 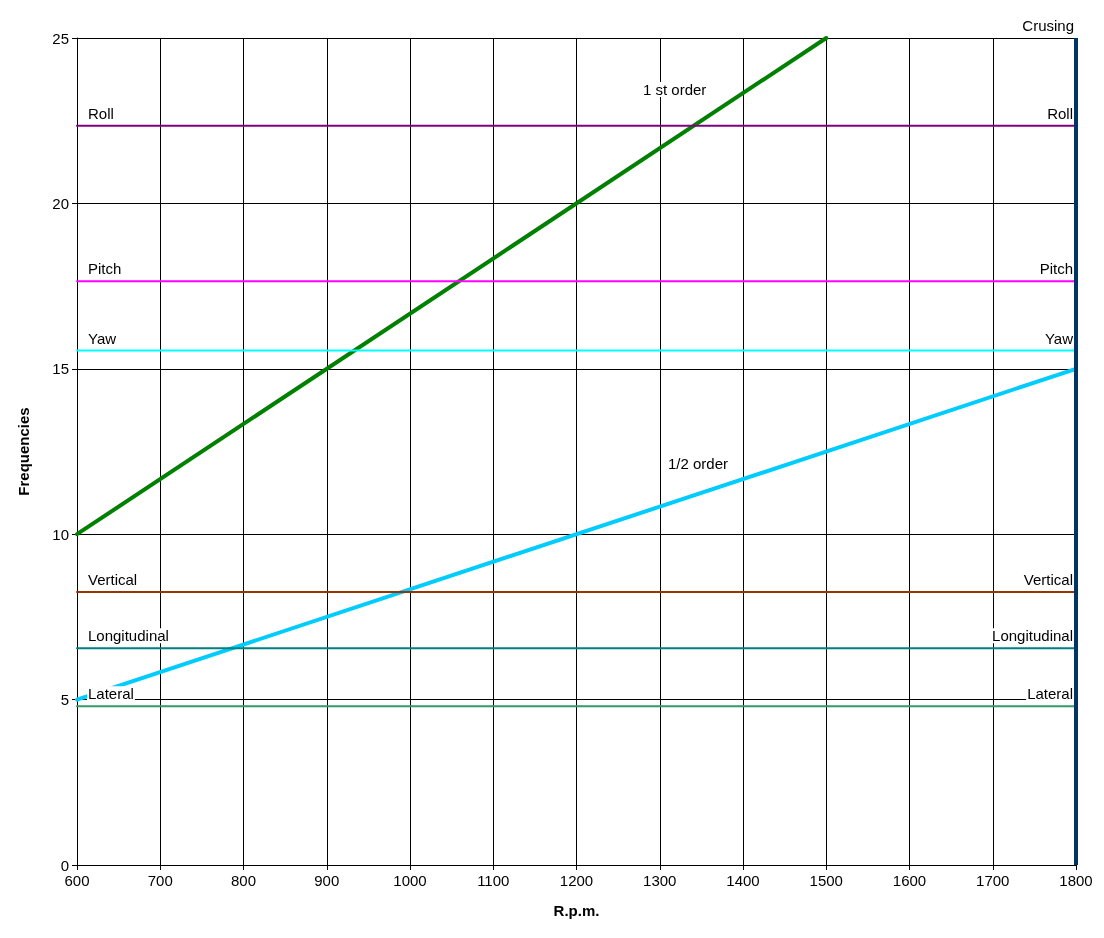 I want to click on text: Roll, so click(x=1060, y=113).